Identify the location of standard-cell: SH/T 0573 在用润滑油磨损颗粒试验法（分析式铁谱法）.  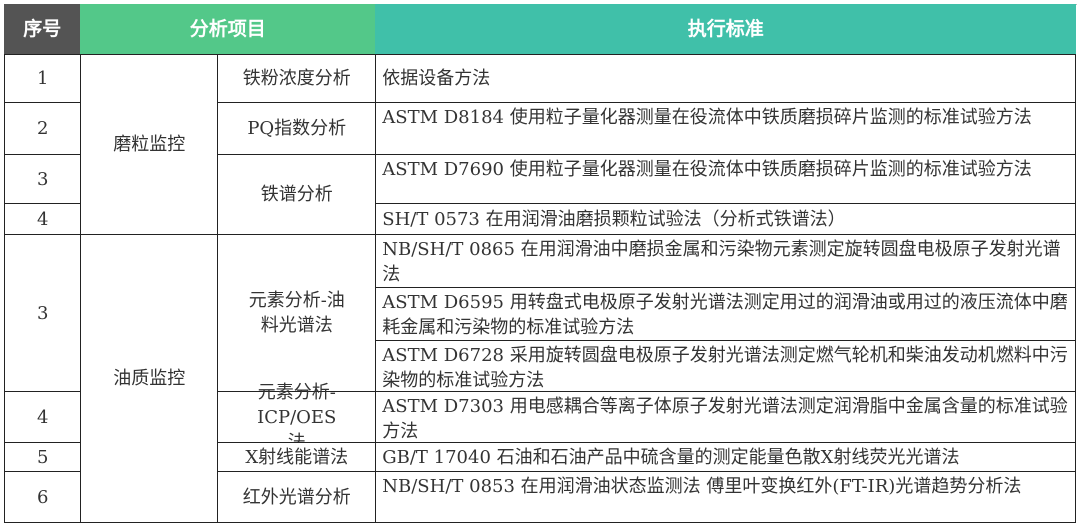
(726, 219).